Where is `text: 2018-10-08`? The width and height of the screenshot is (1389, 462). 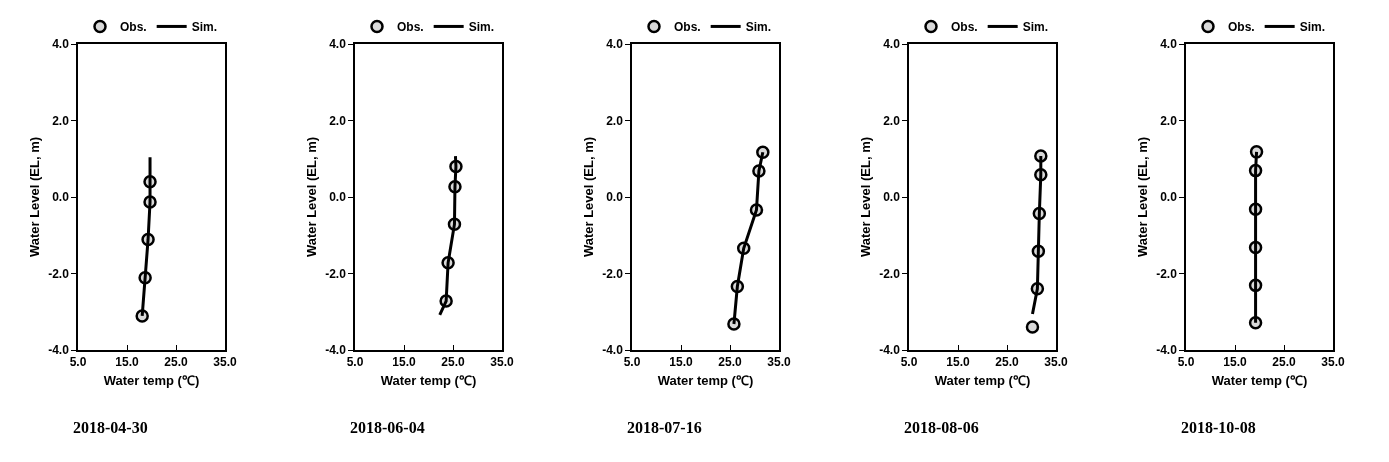
text: 2018-10-08 is located at coordinates (1218, 427).